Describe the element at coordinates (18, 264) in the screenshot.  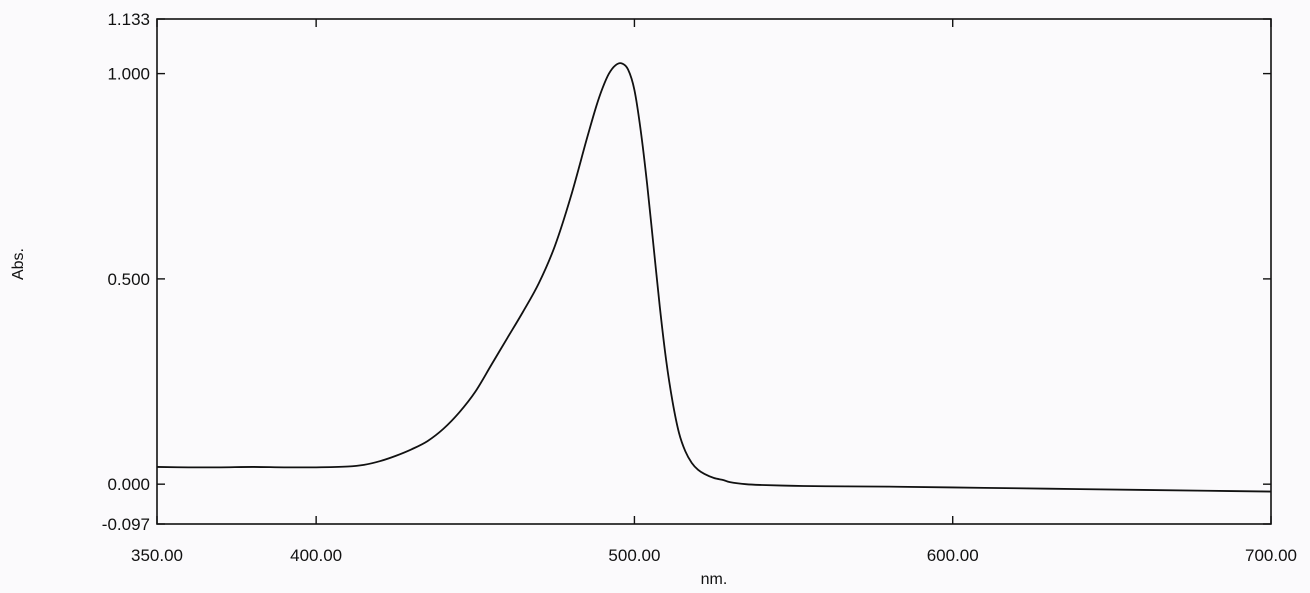
I see `y-axis-title: Abs.` at that location.